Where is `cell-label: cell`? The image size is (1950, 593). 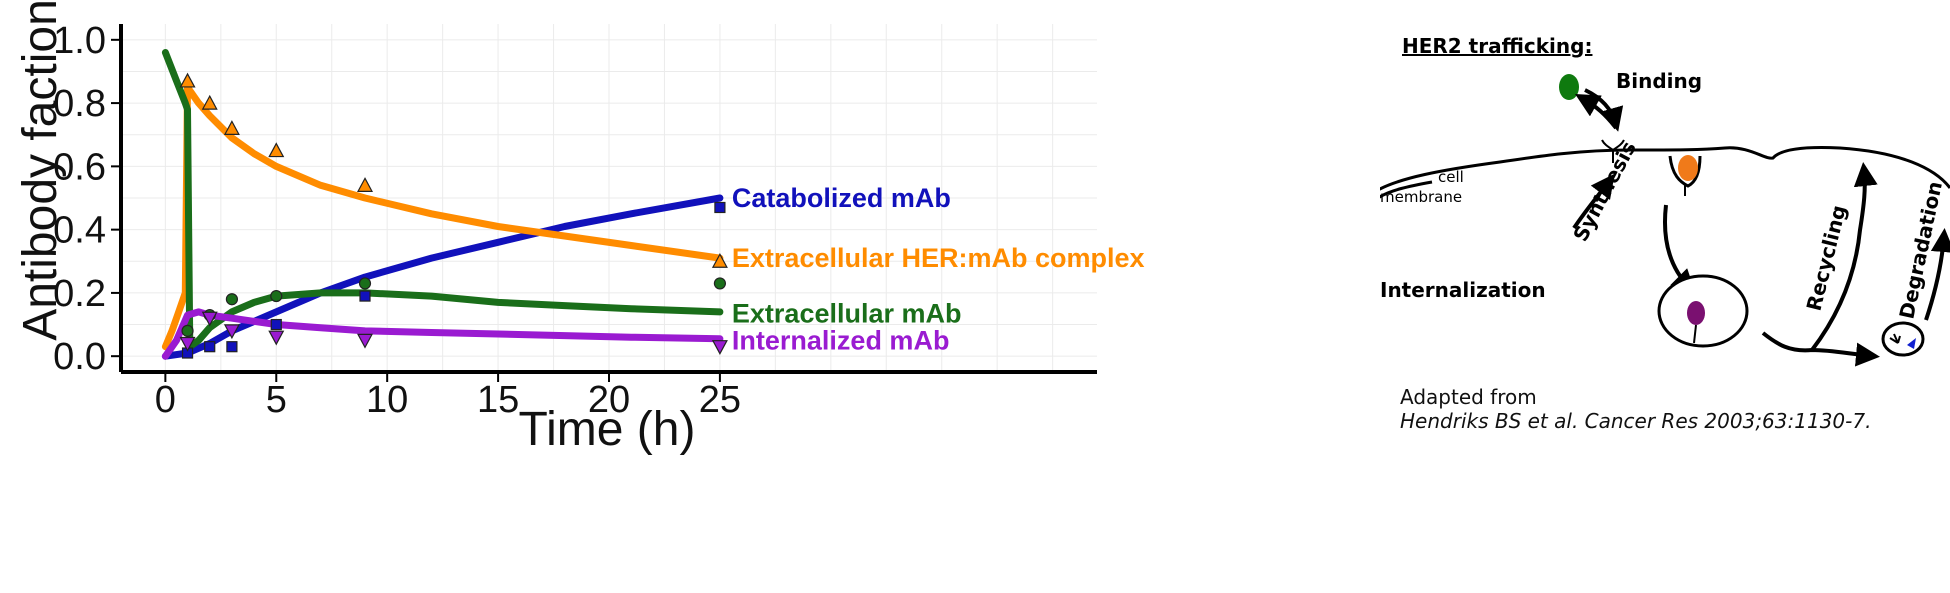
cell-label: cell is located at coordinates (1451, 177).